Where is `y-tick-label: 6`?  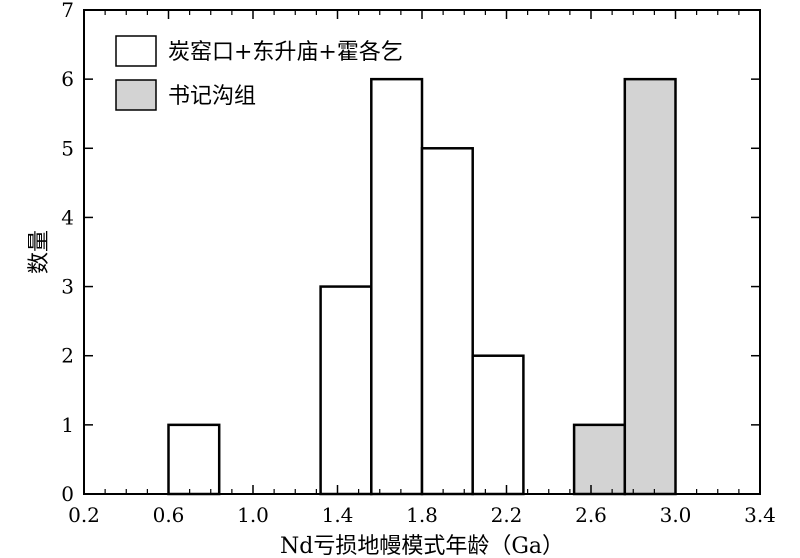 y-tick-label: 6 is located at coordinates (67, 79).